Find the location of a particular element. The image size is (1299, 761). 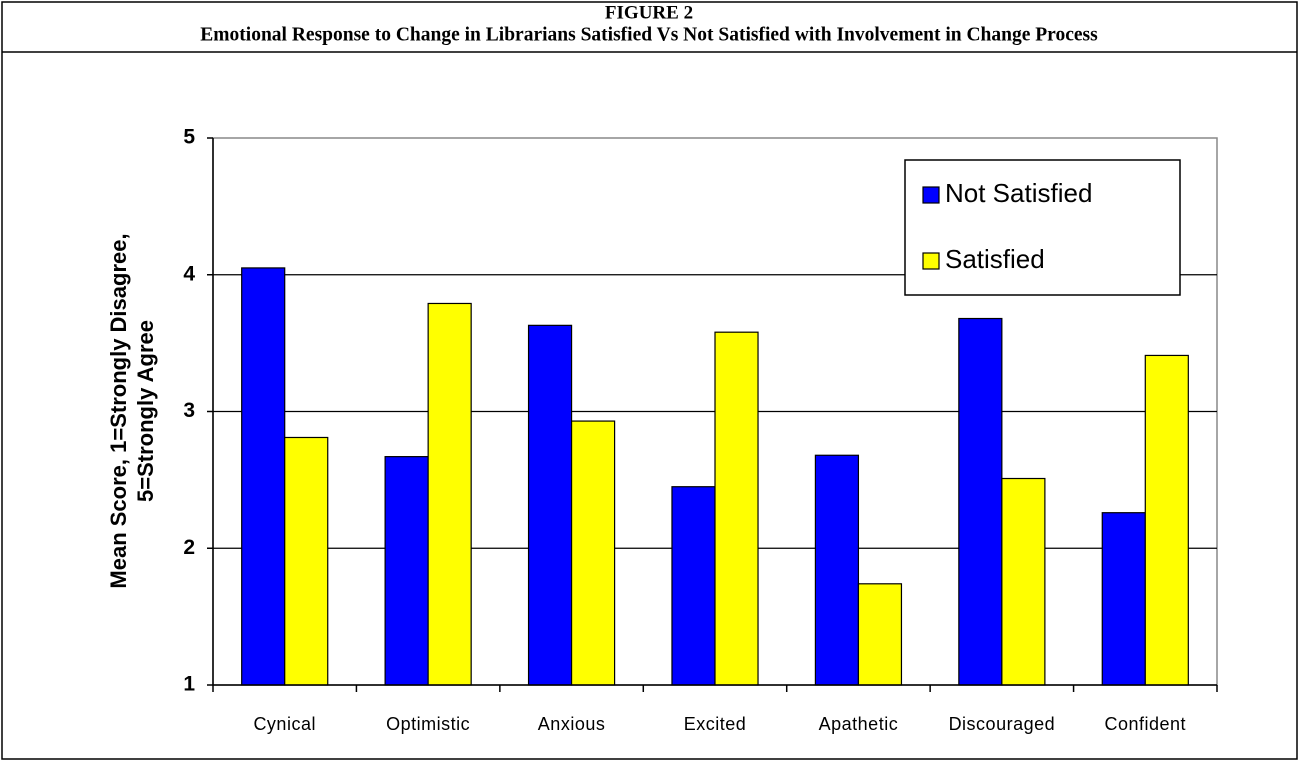

legend-label: Not Satisfied is located at coordinates (1018, 193).